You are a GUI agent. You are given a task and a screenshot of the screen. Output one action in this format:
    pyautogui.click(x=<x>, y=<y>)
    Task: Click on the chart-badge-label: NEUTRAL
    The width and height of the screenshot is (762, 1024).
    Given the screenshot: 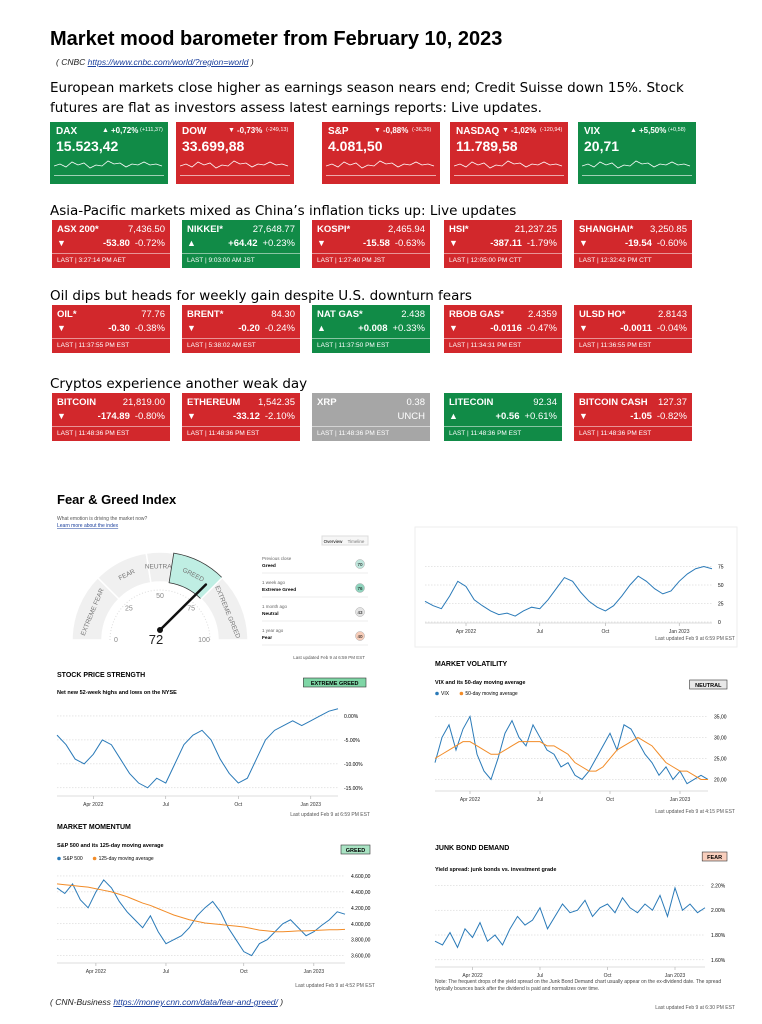 What is the action you would take?
    pyautogui.click(x=708, y=686)
    